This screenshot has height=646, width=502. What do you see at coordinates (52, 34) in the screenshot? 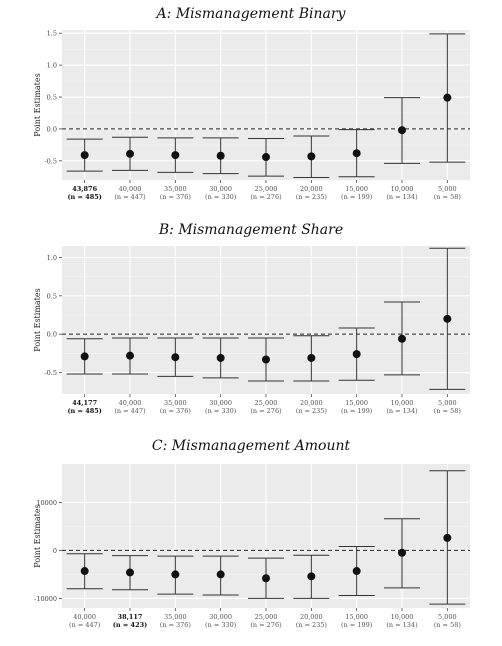
I see `y-tick-label: 1.5` at bounding box center [52, 34].